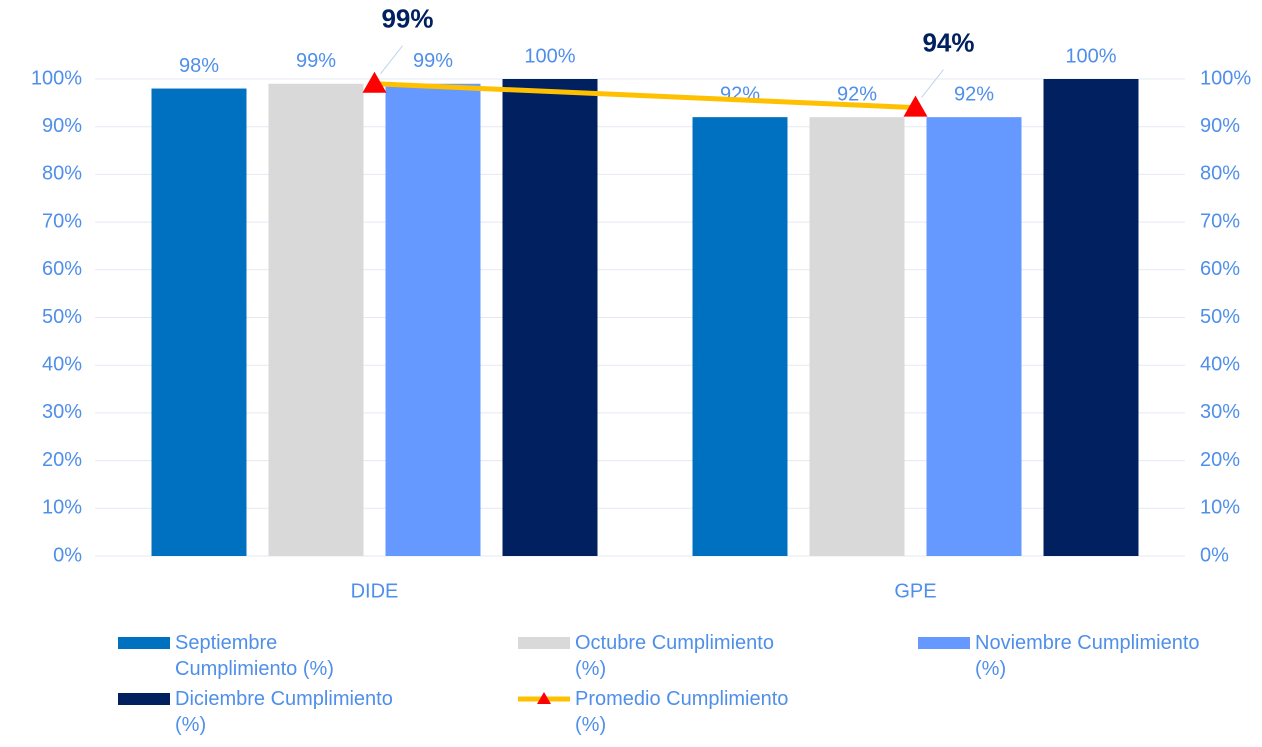 This screenshot has height=747, width=1262. Describe the element at coordinates (375, 591) in the screenshot. I see `x-tick-label: DIDE` at that location.